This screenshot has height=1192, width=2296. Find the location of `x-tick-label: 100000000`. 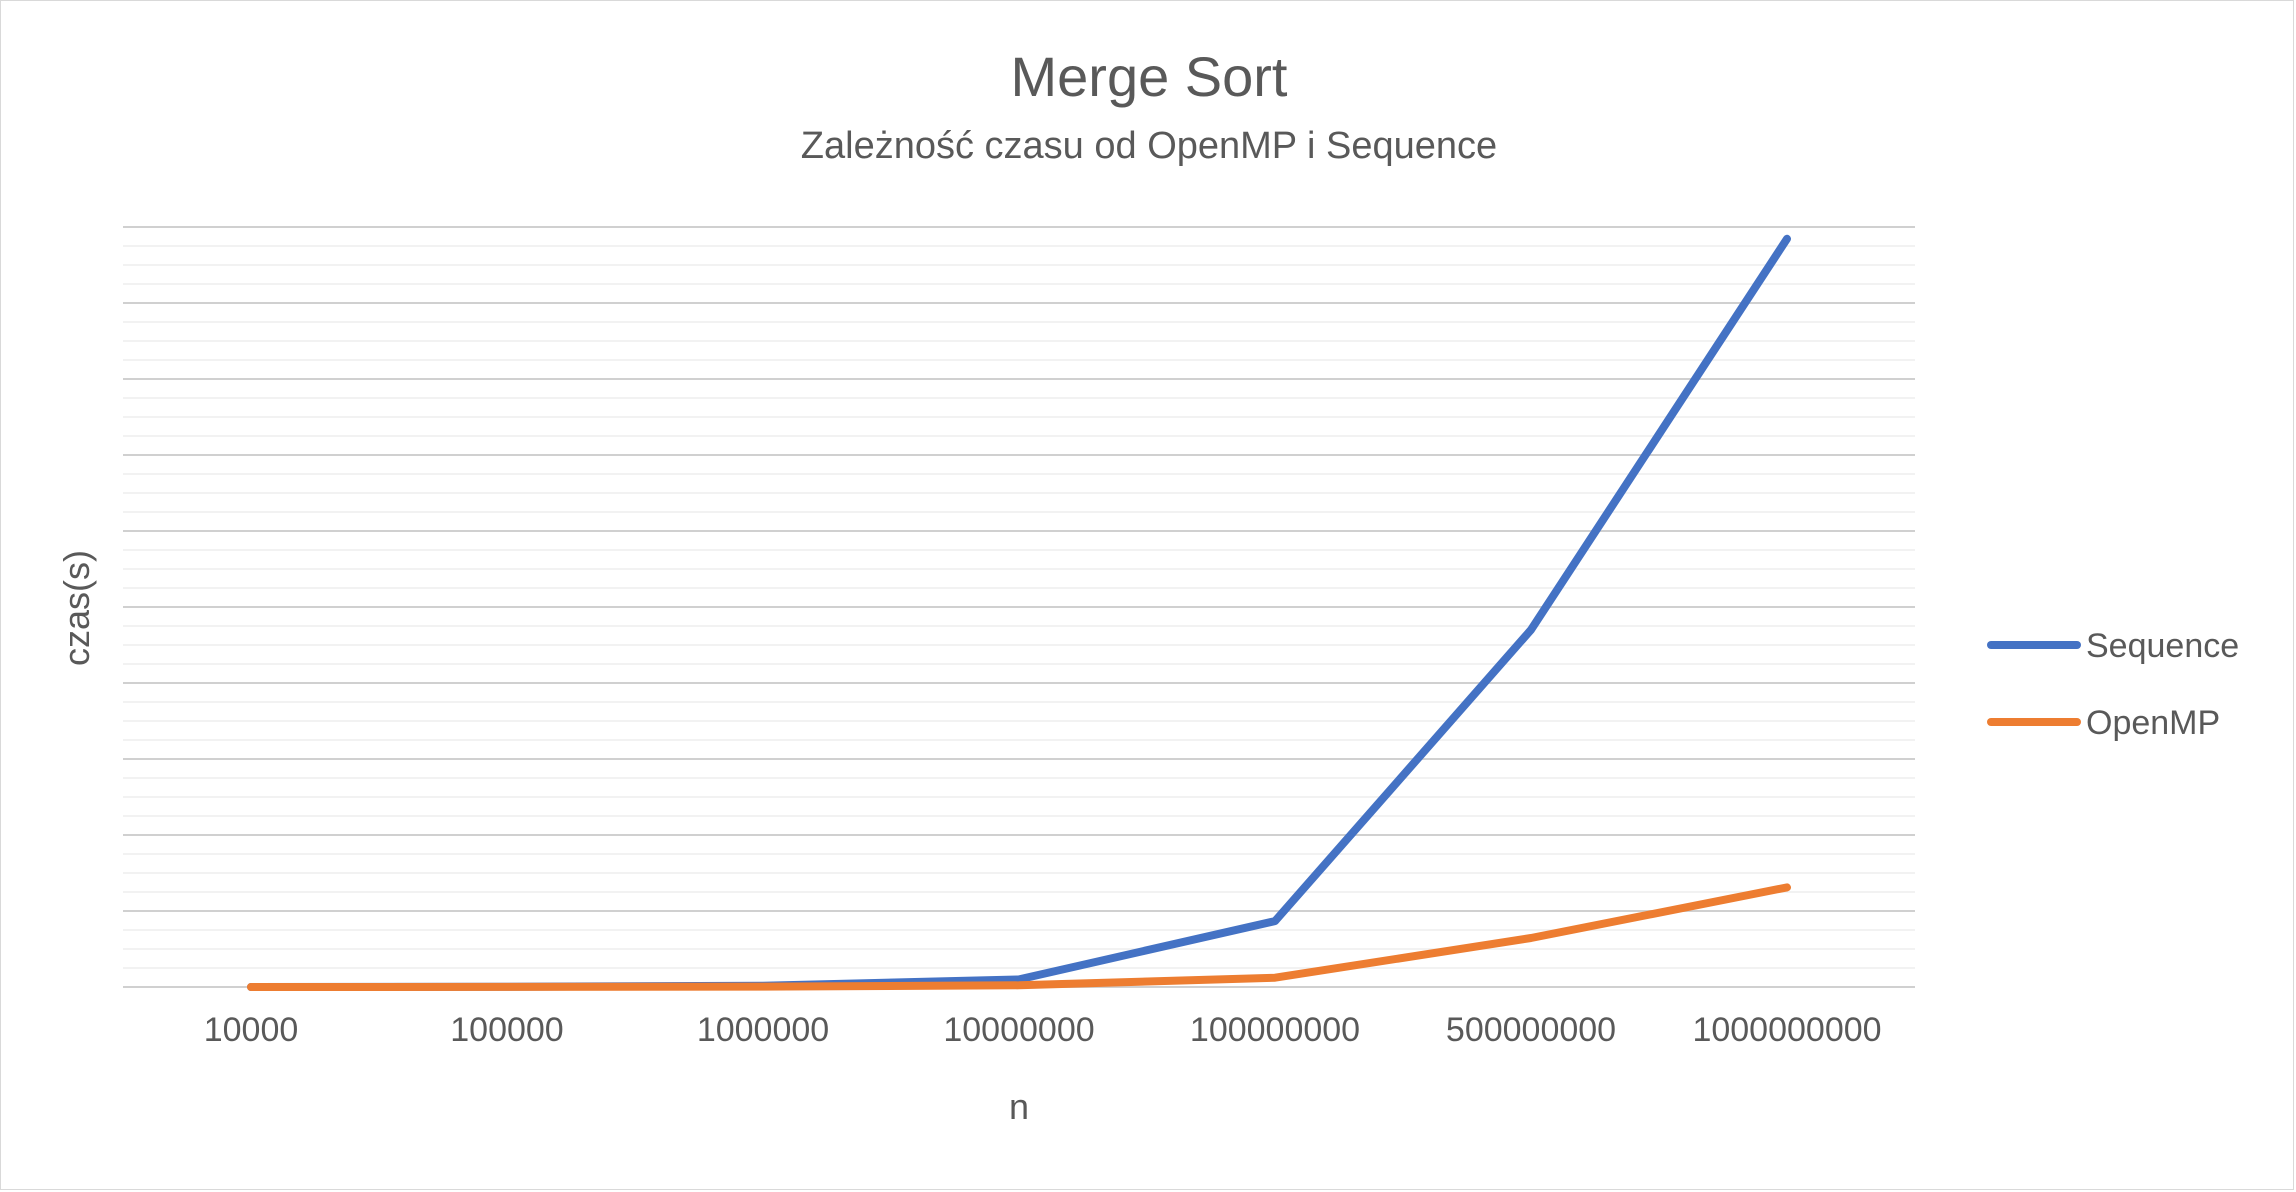

x-tick-label: 100000000 is located at coordinates (1275, 1030).